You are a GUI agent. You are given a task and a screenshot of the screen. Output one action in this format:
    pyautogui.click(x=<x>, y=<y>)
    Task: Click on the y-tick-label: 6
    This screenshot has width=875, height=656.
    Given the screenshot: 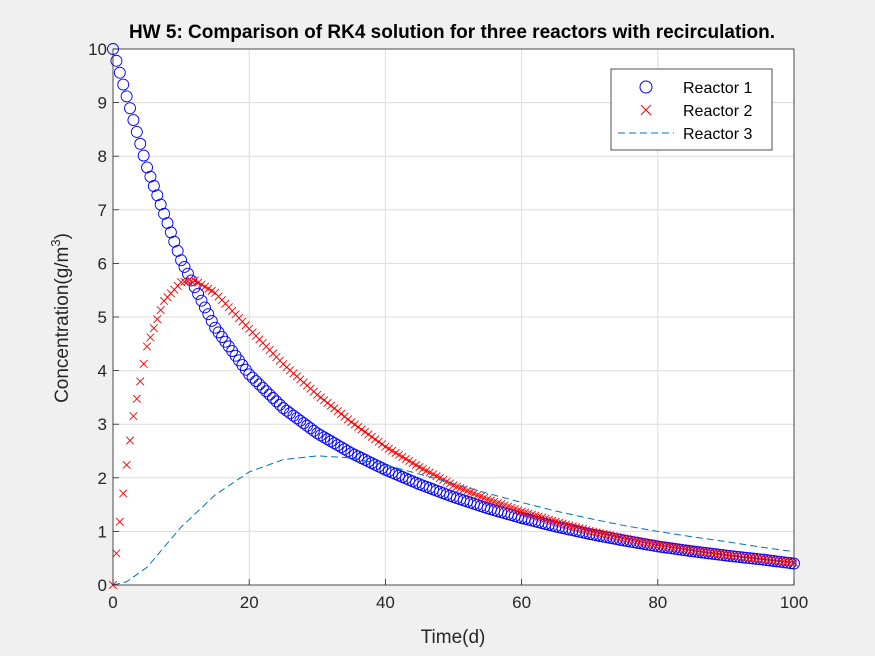 What is the action you would take?
    pyautogui.click(x=102, y=263)
    